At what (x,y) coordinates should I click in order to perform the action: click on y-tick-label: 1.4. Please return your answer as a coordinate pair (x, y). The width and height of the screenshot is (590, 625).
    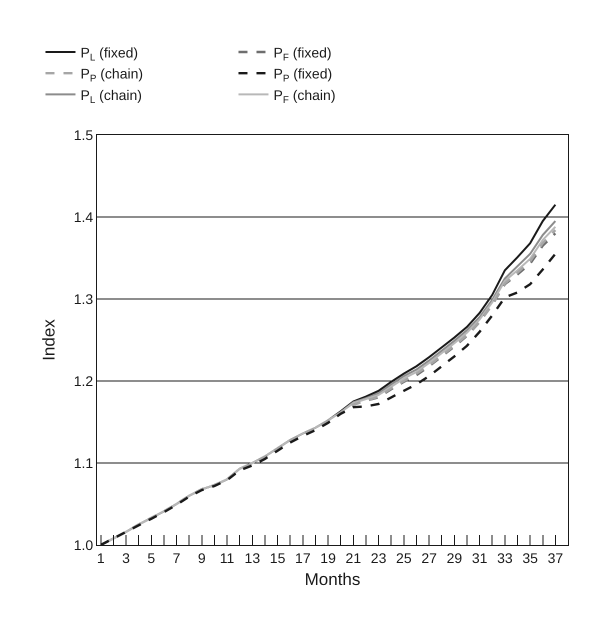
    Looking at the image, I should click on (84, 216).